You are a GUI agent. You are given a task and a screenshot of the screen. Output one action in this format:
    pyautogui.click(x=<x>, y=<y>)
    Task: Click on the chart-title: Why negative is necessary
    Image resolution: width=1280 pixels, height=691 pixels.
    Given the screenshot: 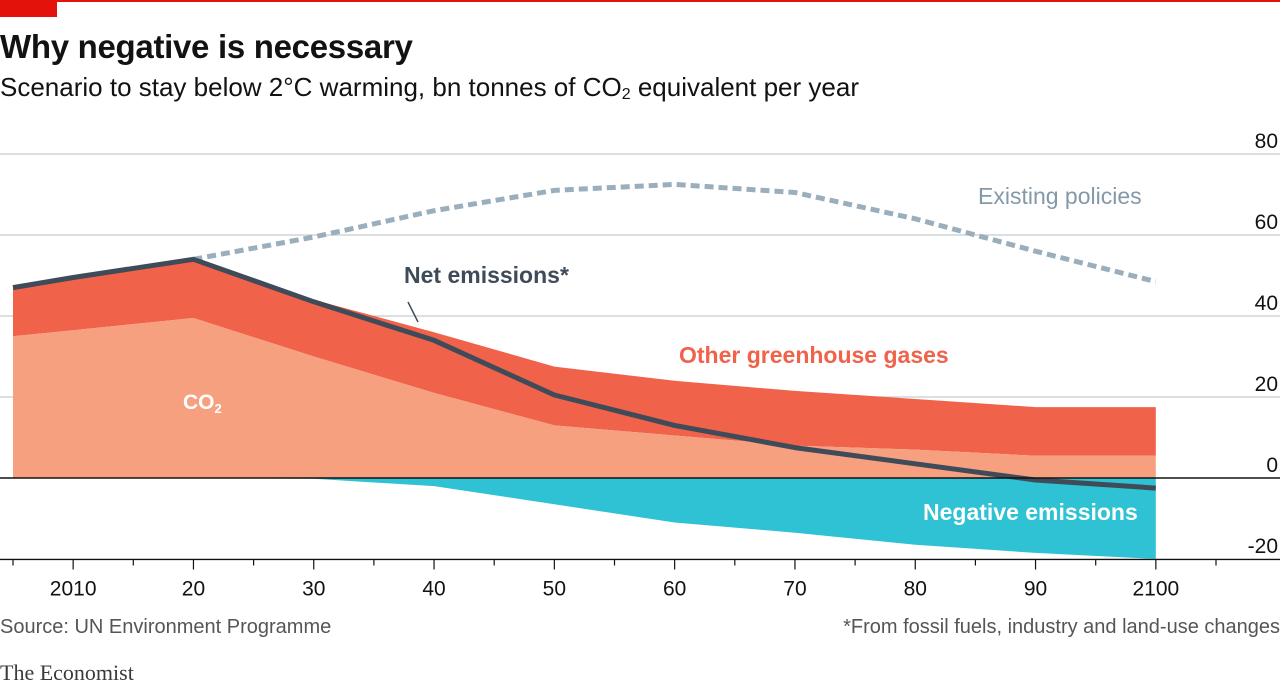 What is the action you would take?
    pyautogui.click(x=206, y=46)
    